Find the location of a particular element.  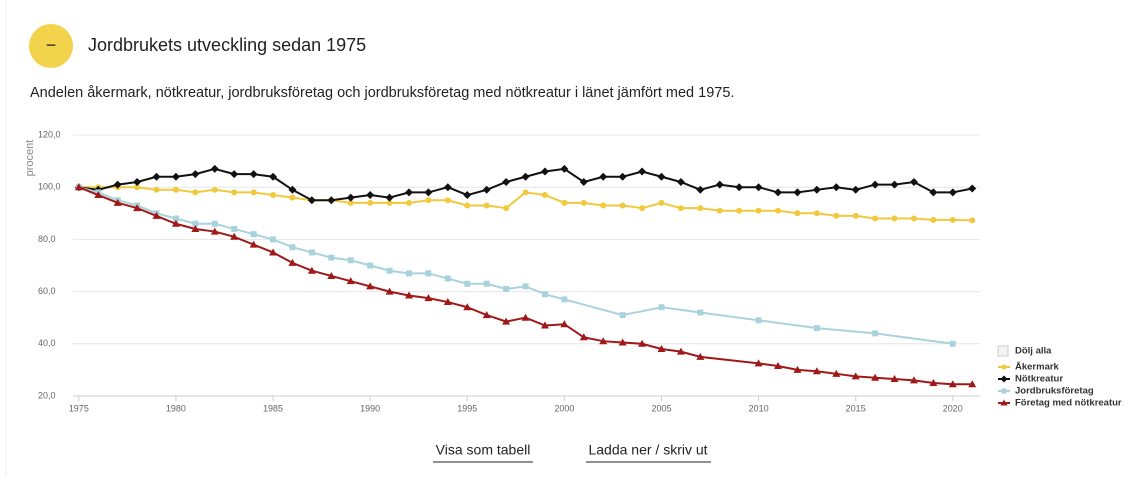

download-link: Ladda ner / skriv ut is located at coordinates (647, 450).